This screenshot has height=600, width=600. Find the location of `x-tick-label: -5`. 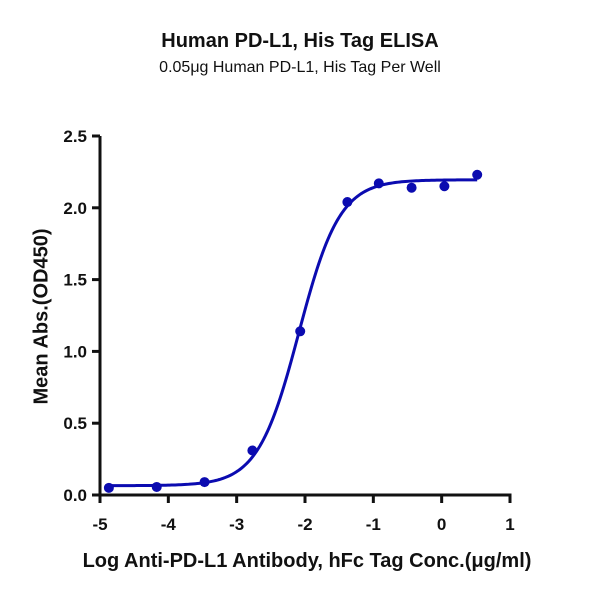

x-tick-label: -5 is located at coordinates (99, 524).